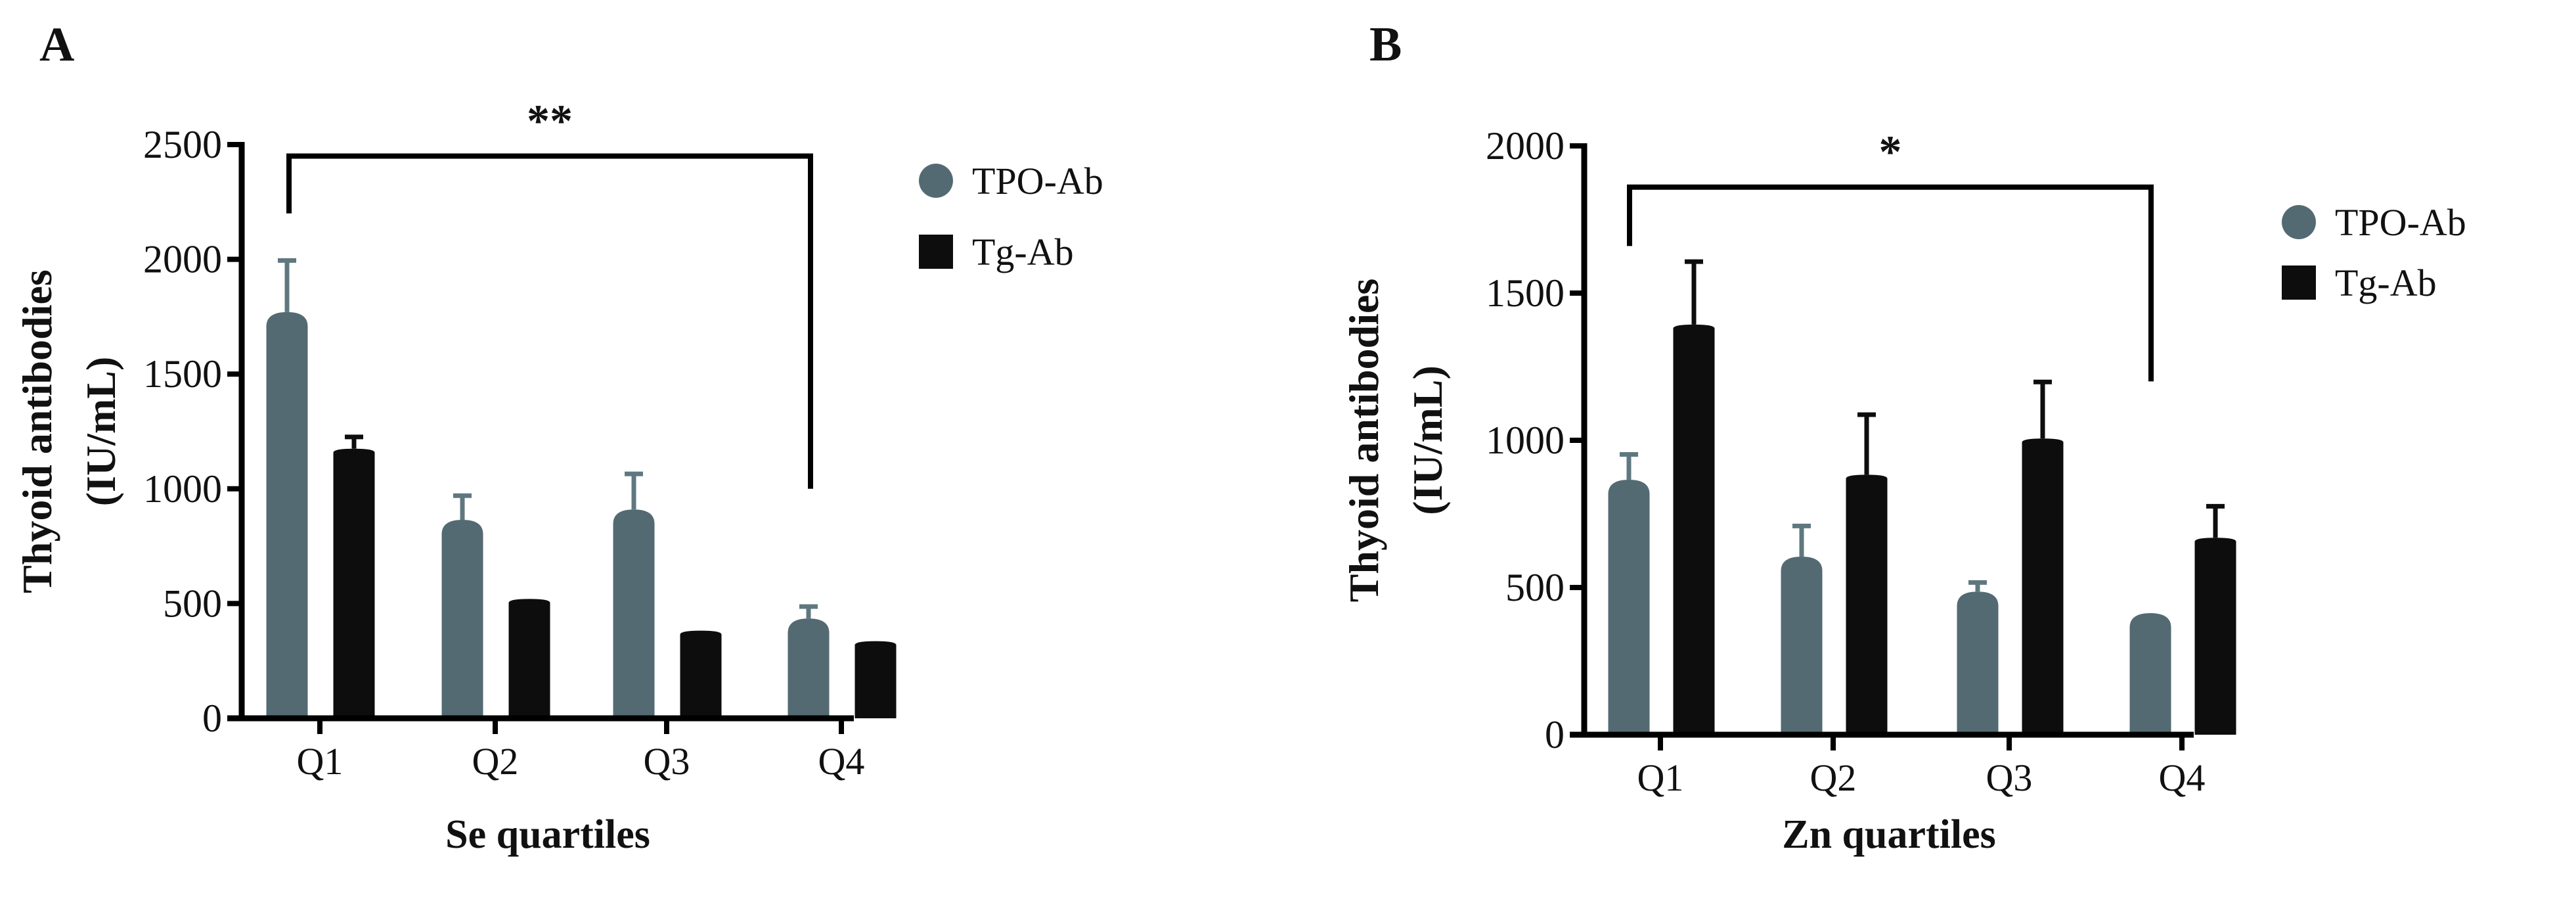 The height and width of the screenshot is (899, 2576). What do you see at coordinates (547, 834) in the screenshot?
I see `x-axis-label: Se quartiles` at bounding box center [547, 834].